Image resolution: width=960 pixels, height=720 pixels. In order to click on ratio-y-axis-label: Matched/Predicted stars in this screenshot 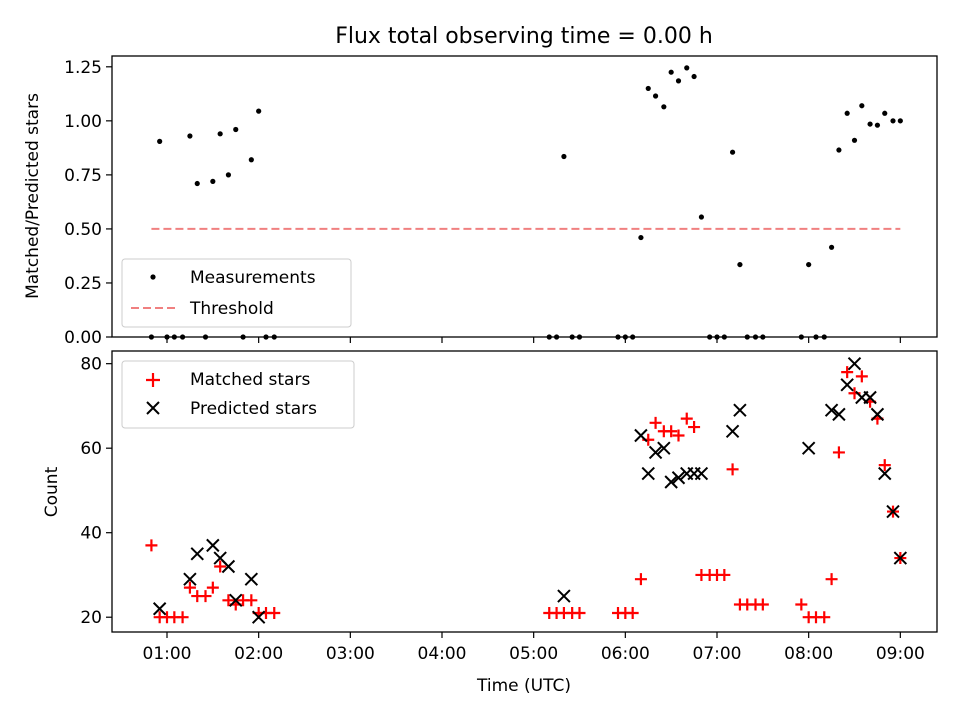, I will do `click(33, 196)`.